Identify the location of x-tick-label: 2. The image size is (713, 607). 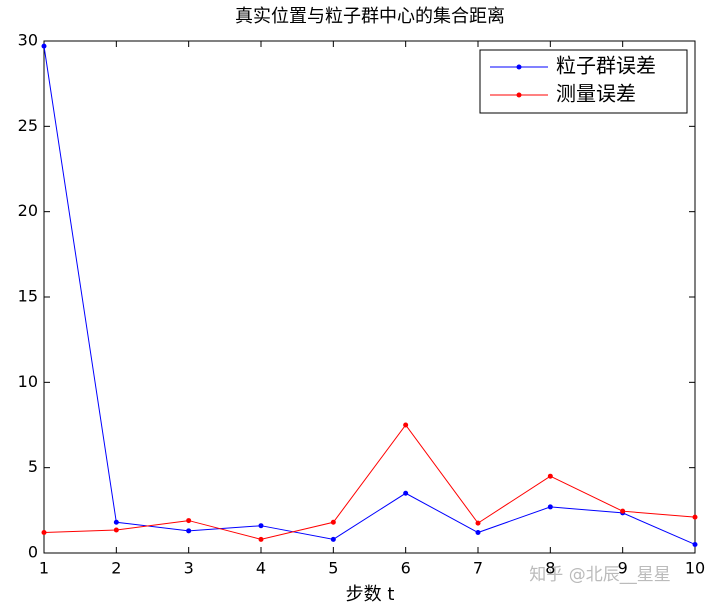
(116, 568).